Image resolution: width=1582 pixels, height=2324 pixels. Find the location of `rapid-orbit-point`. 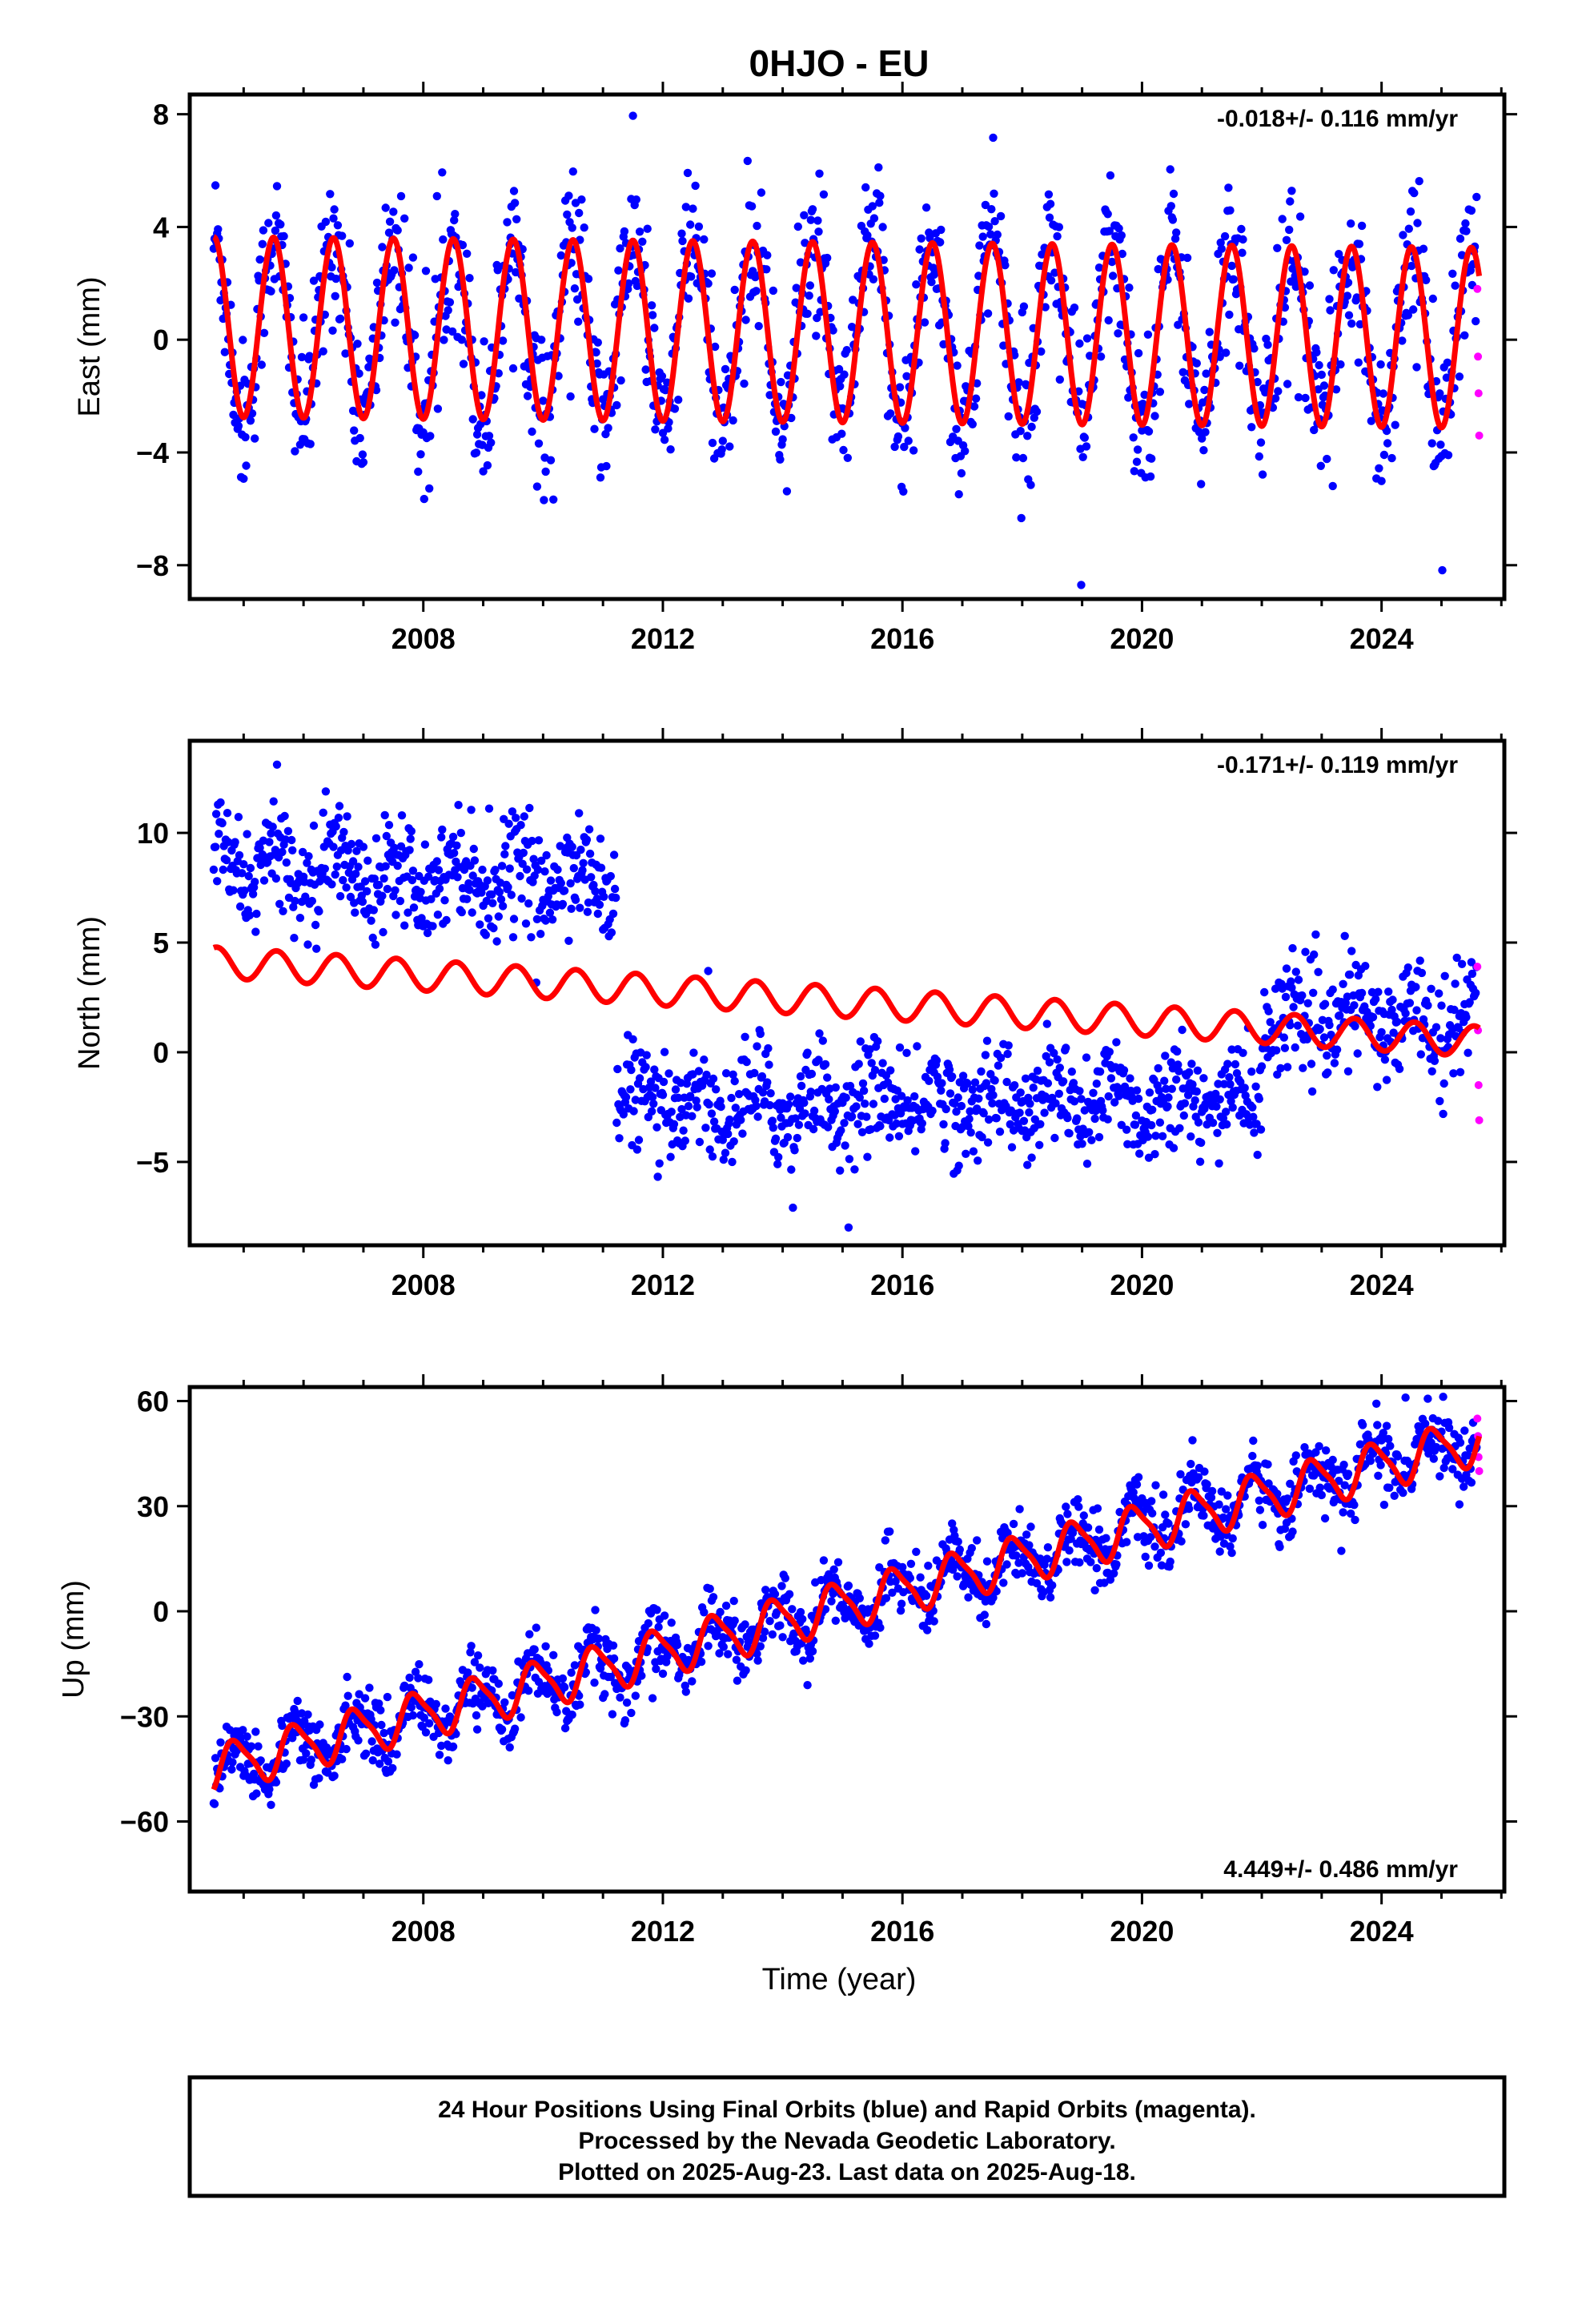

rapid-orbit-point is located at coordinates (1479, 436).